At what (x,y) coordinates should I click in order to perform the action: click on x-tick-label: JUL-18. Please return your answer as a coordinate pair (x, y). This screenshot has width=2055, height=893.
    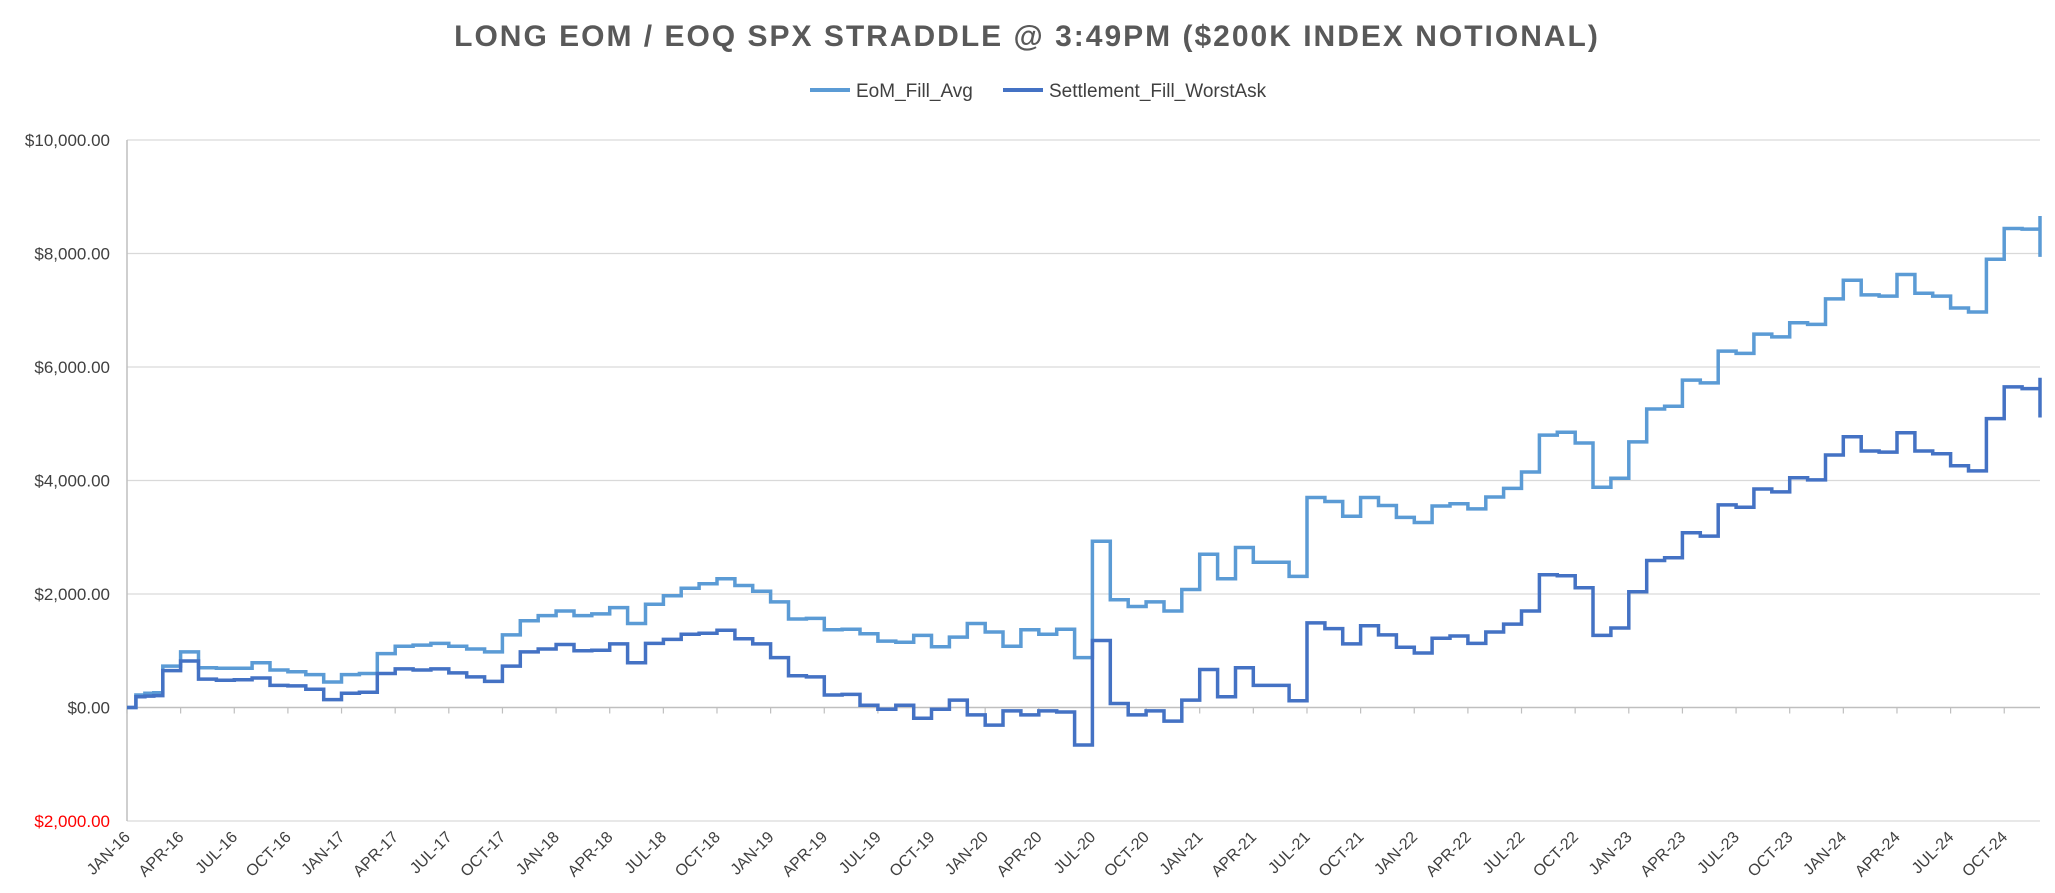
    Looking at the image, I should click on (646, 853).